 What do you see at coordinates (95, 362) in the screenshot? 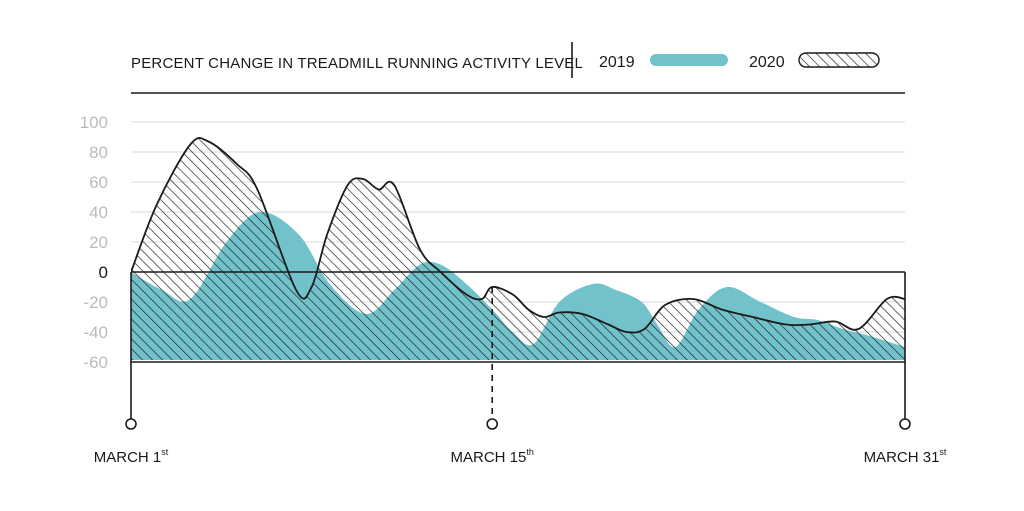
I see `y-tick-label: -60` at bounding box center [95, 362].